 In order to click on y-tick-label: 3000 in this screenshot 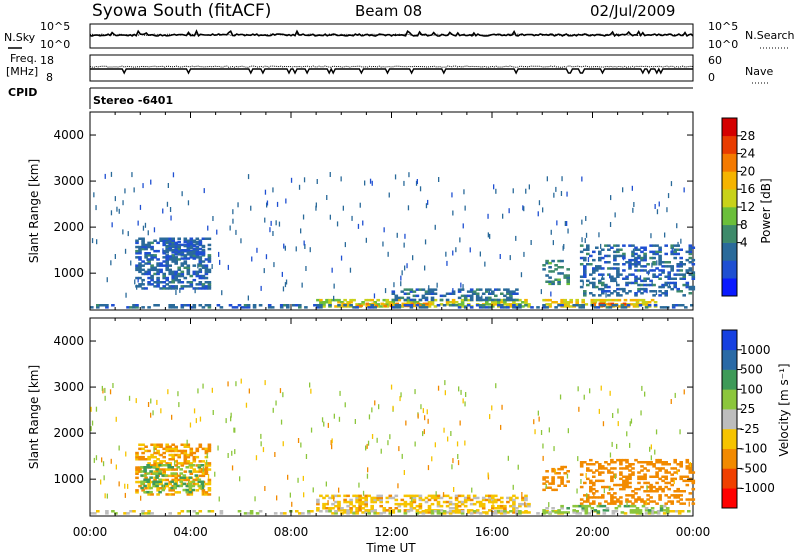, I will do `click(68, 387)`.